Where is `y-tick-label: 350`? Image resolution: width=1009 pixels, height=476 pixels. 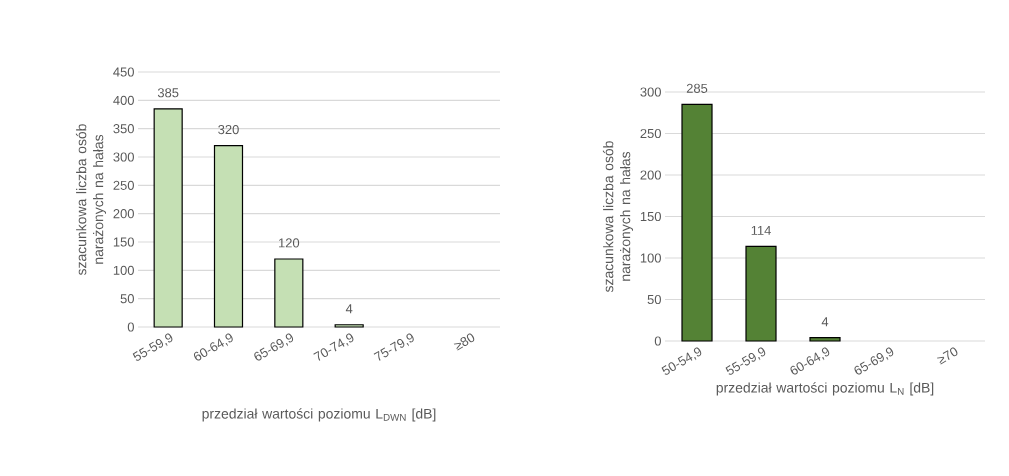 y-tick-label: 350 is located at coordinates (123, 129).